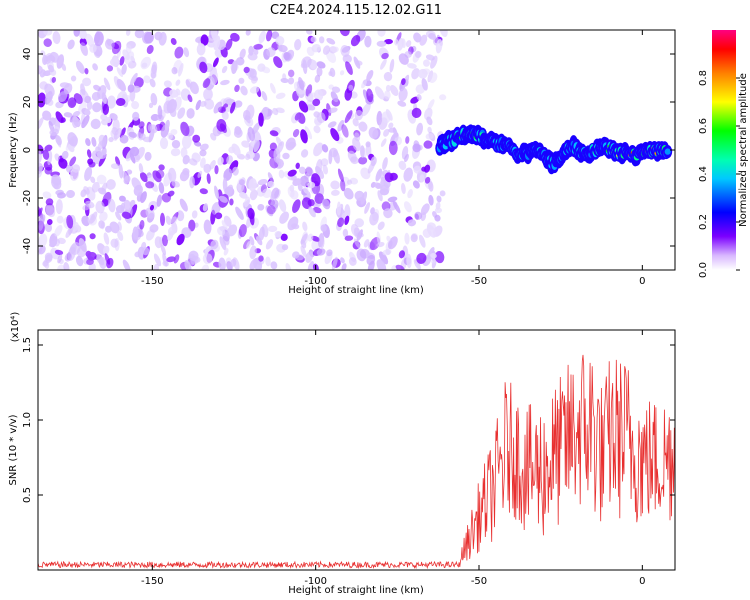 The height and width of the screenshot is (600, 750). I want to click on colorbar-label: Normalized spectral amplitude, so click(743, 150).